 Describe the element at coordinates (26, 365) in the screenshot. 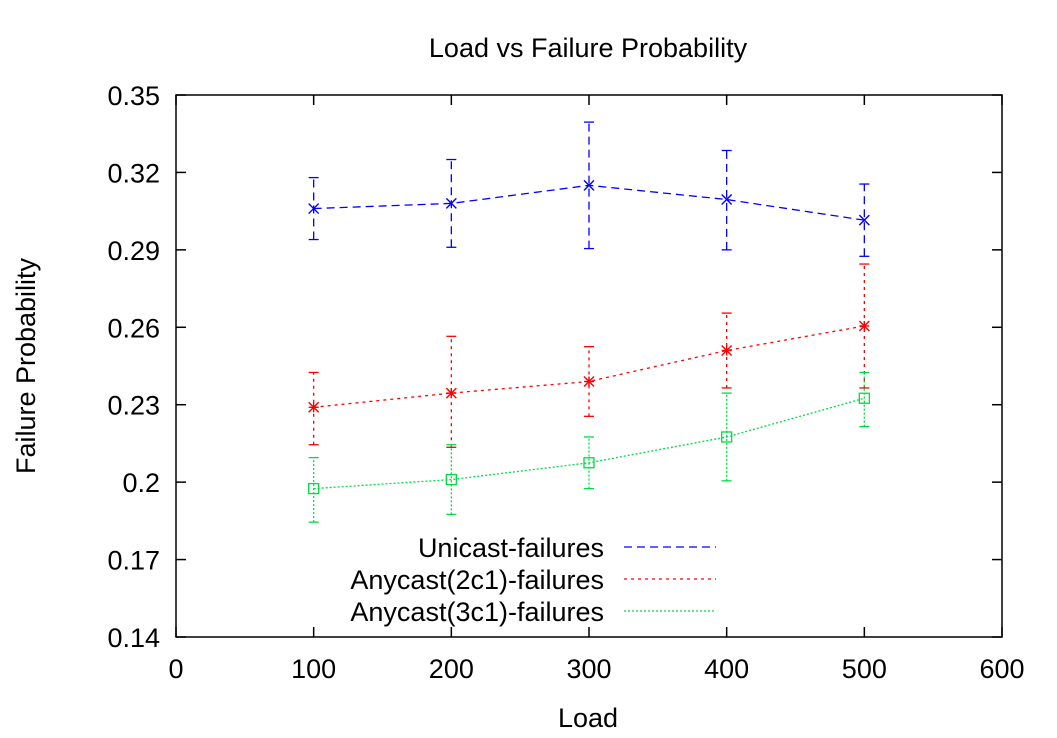

I see `y-axis-label: Failure Probability` at that location.